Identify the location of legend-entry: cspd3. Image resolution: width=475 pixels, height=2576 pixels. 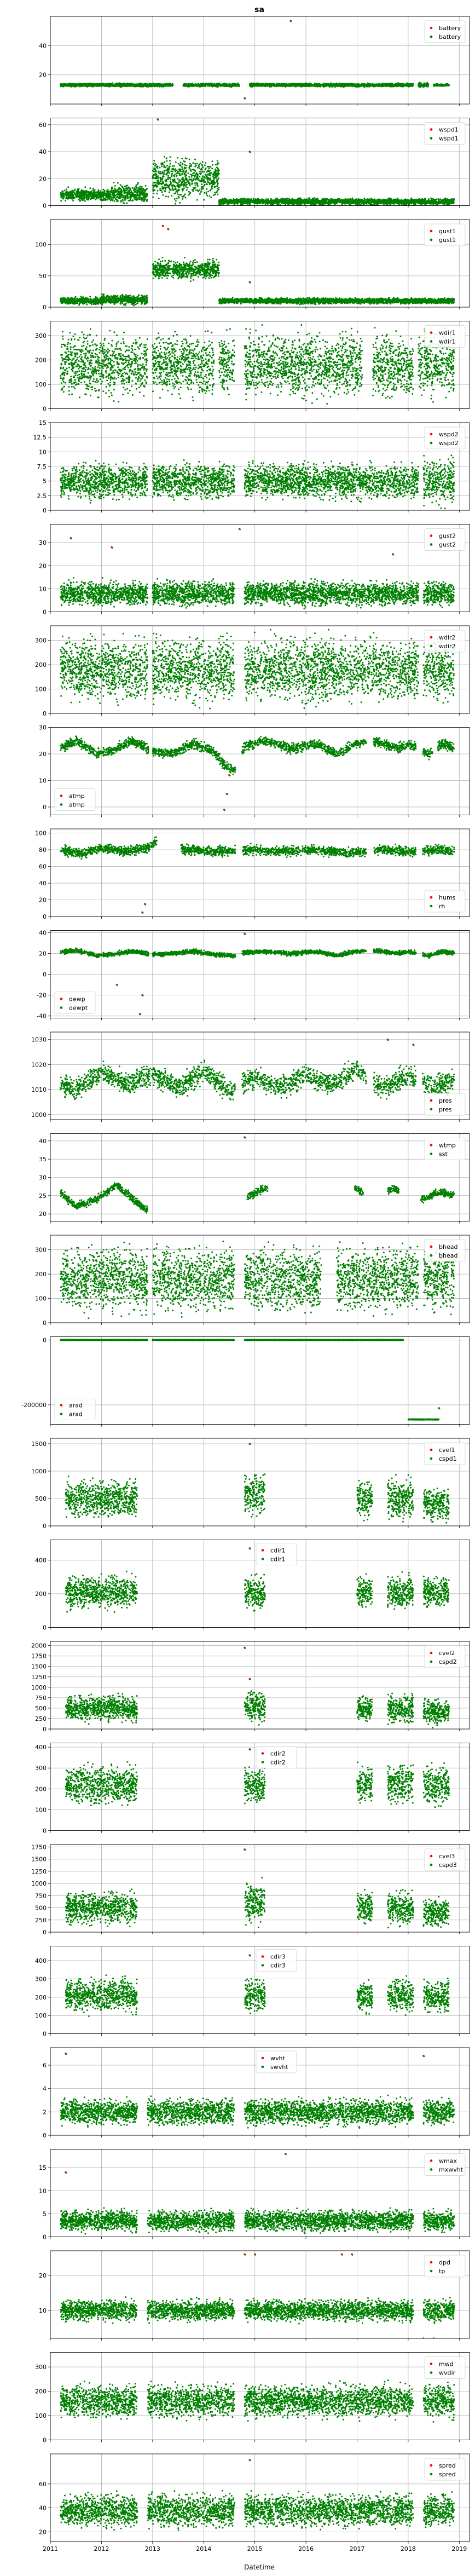
(448, 1865).